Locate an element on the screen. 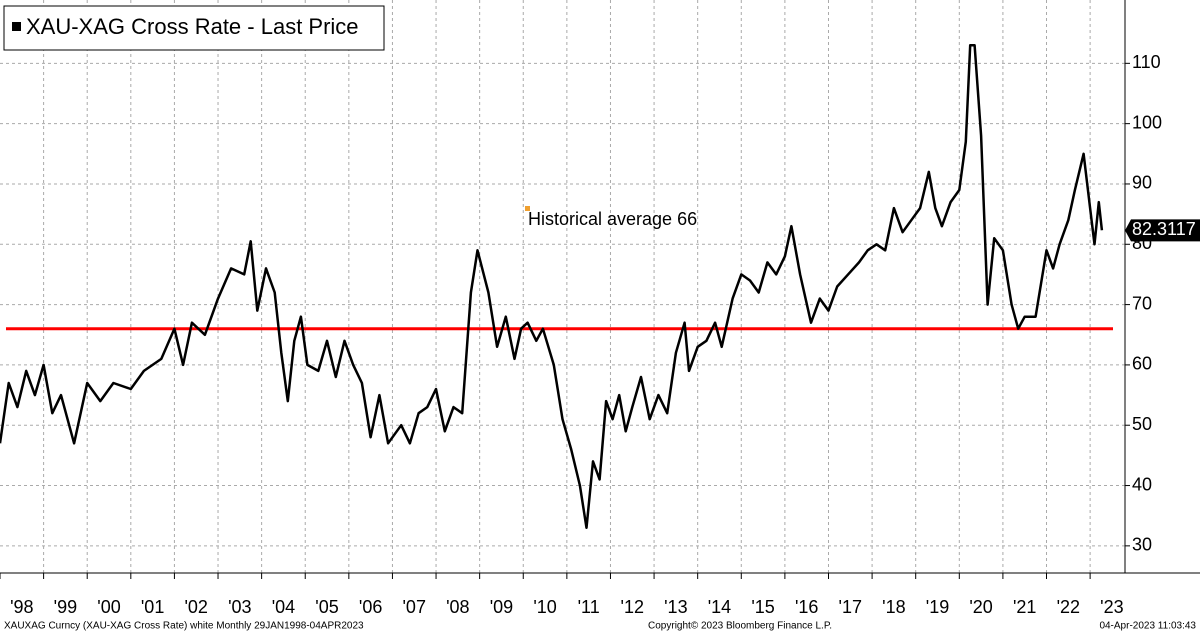  x-tick-label: '18 is located at coordinates (893, 607).